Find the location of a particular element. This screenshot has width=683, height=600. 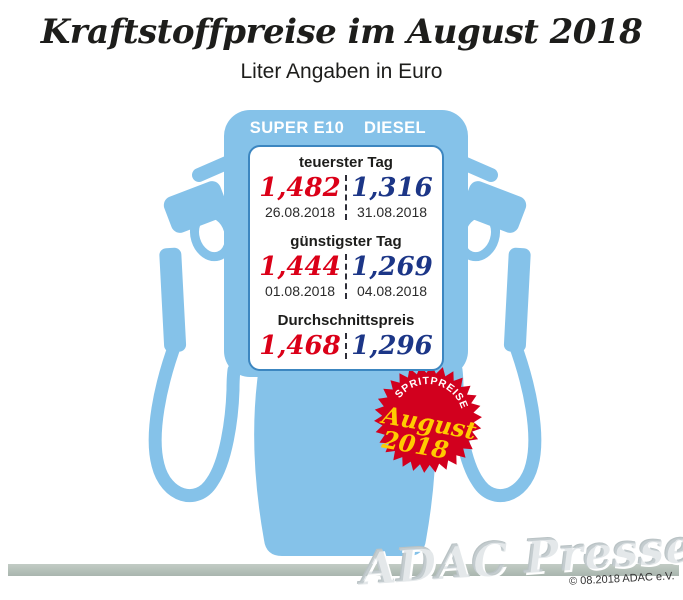

fuel-type-header: SUPER E10 DIESEL is located at coordinates (346, 128).